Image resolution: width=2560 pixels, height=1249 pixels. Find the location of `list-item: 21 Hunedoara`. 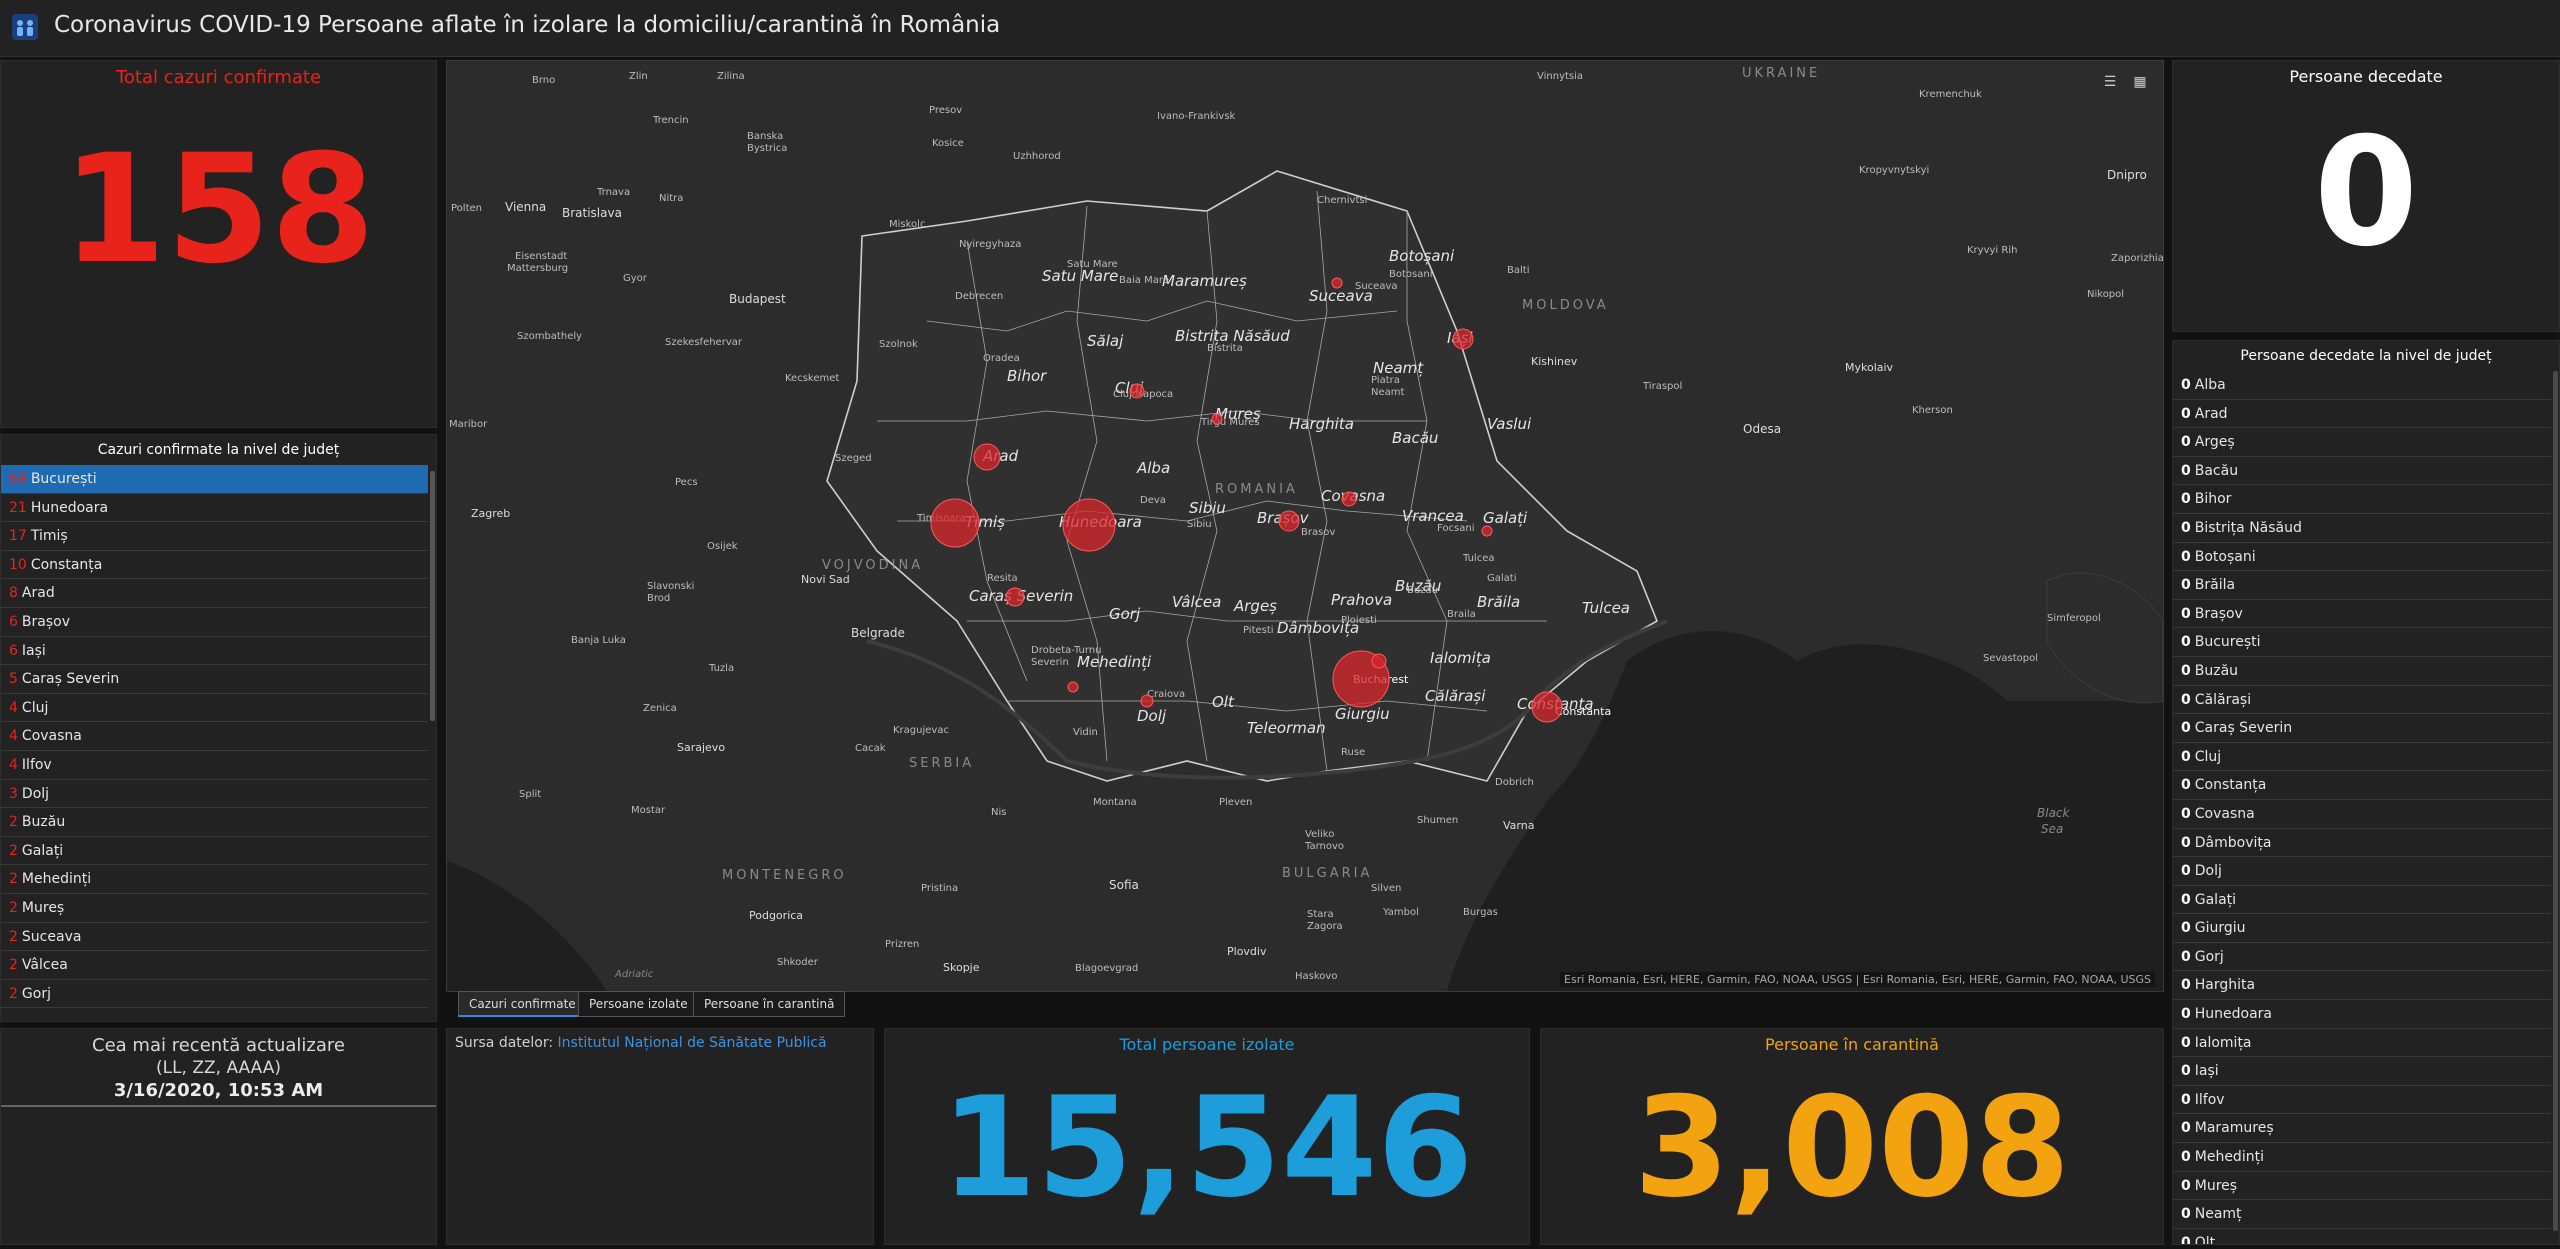

list-item: 21 Hunedoara is located at coordinates (214, 508).